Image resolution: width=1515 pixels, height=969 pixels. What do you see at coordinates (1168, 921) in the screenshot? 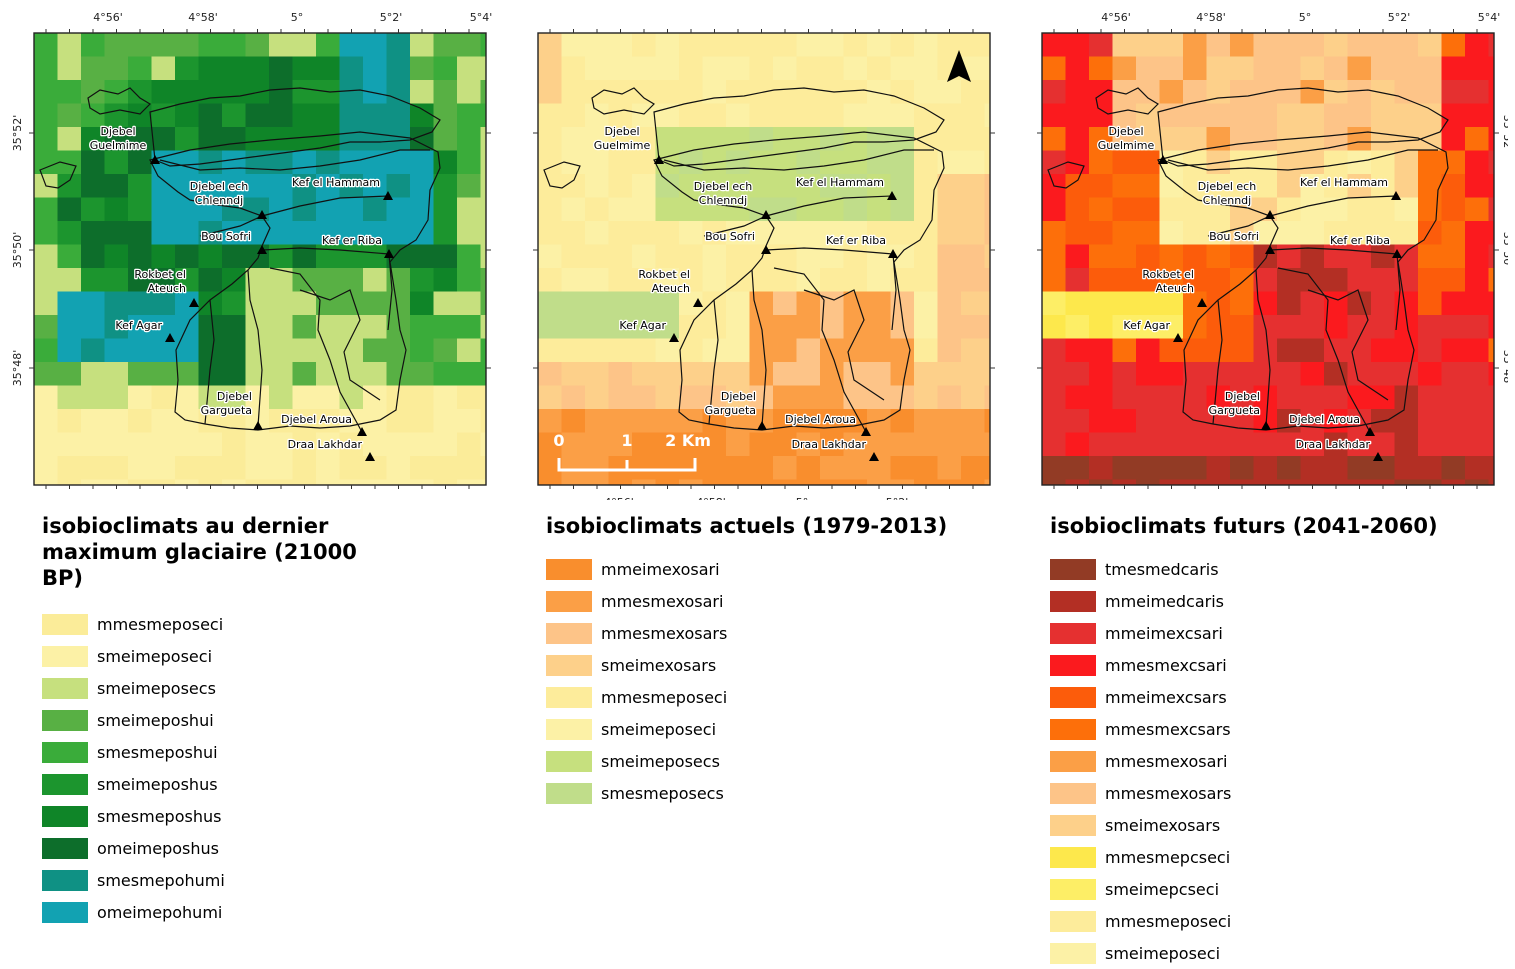
I see `legend-label: mmesmeposeci` at bounding box center [1168, 921].